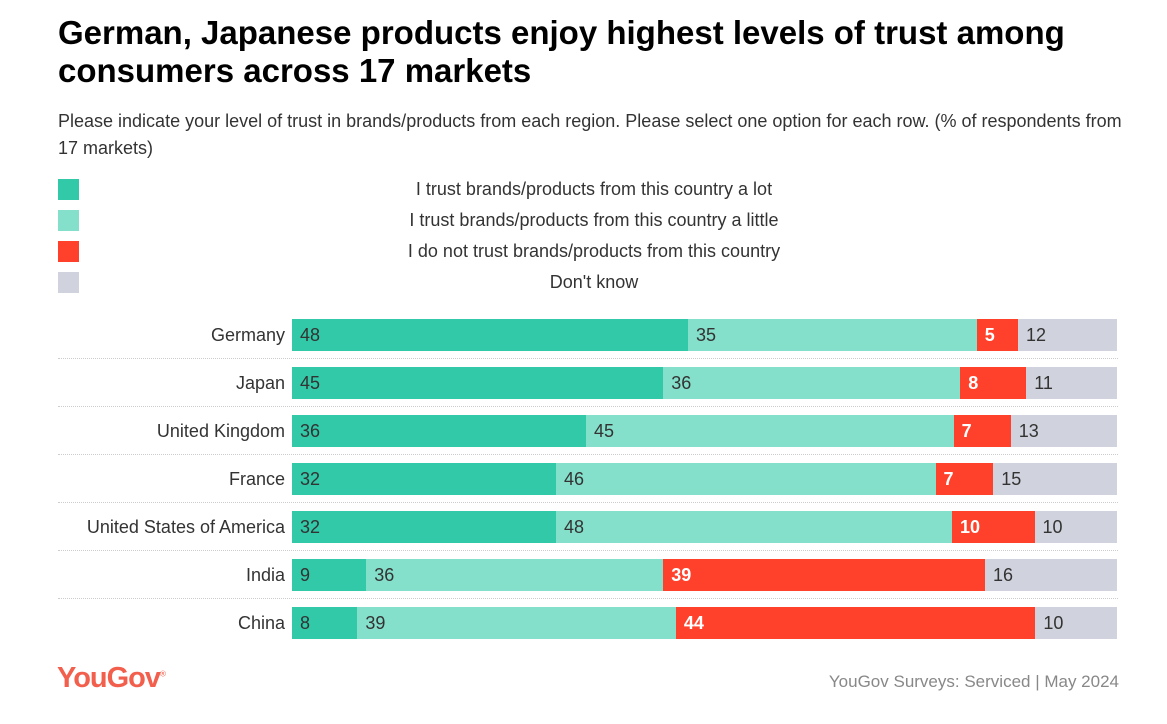 This screenshot has width=1167, height=724. Describe the element at coordinates (693, 623) in the screenshot. I see `data-label: 44` at that location.